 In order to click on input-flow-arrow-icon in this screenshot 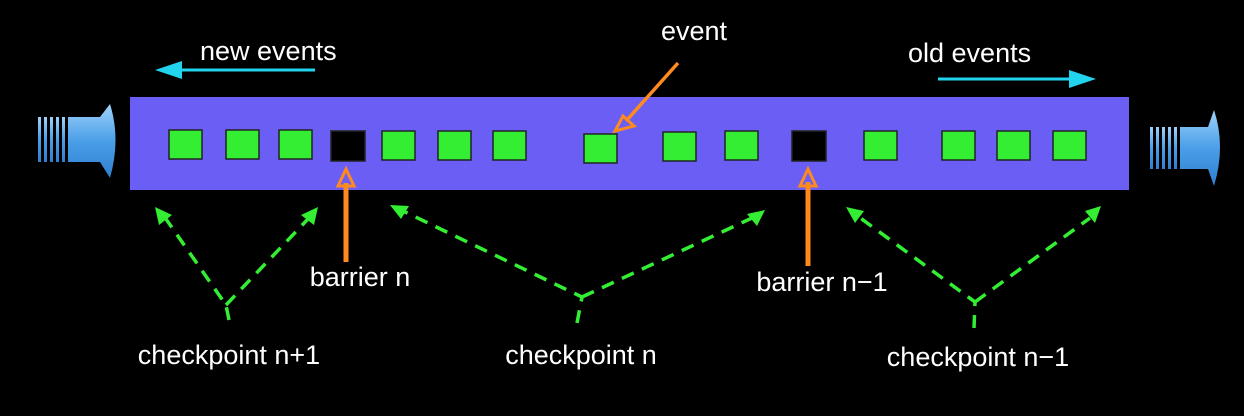, I will do `click(77, 141)`.